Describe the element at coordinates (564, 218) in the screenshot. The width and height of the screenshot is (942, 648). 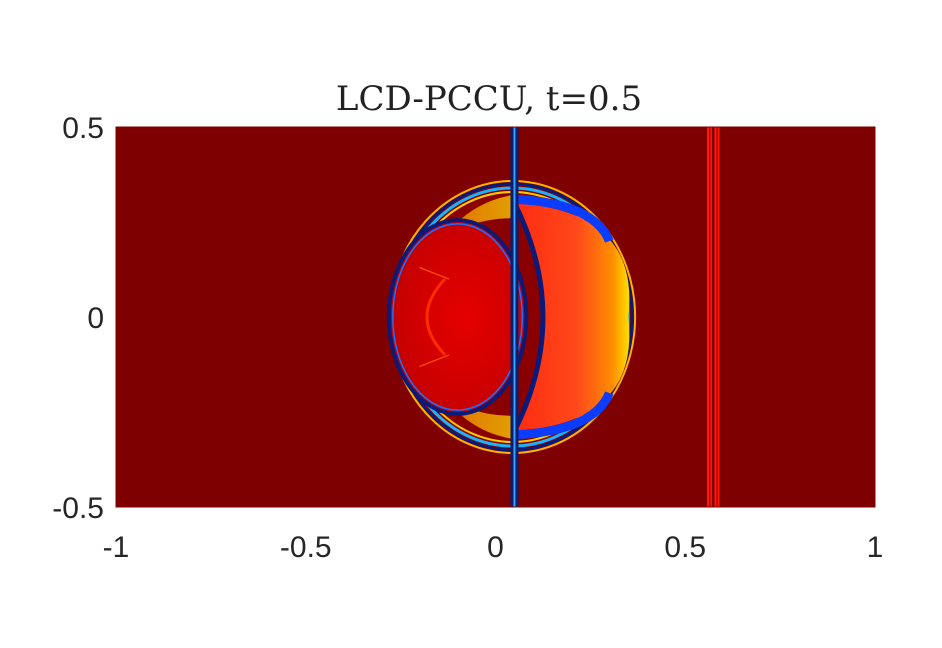
I see `right-crescent-upper-band` at that location.